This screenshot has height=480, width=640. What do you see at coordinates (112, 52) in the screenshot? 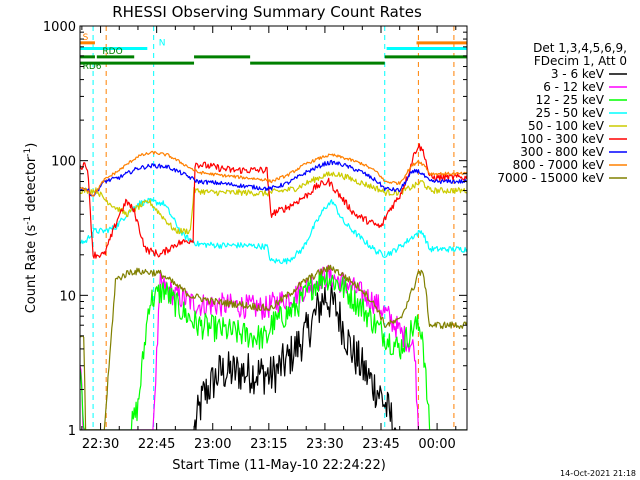
I see `flag-label-rdo: RDO` at bounding box center [112, 52].